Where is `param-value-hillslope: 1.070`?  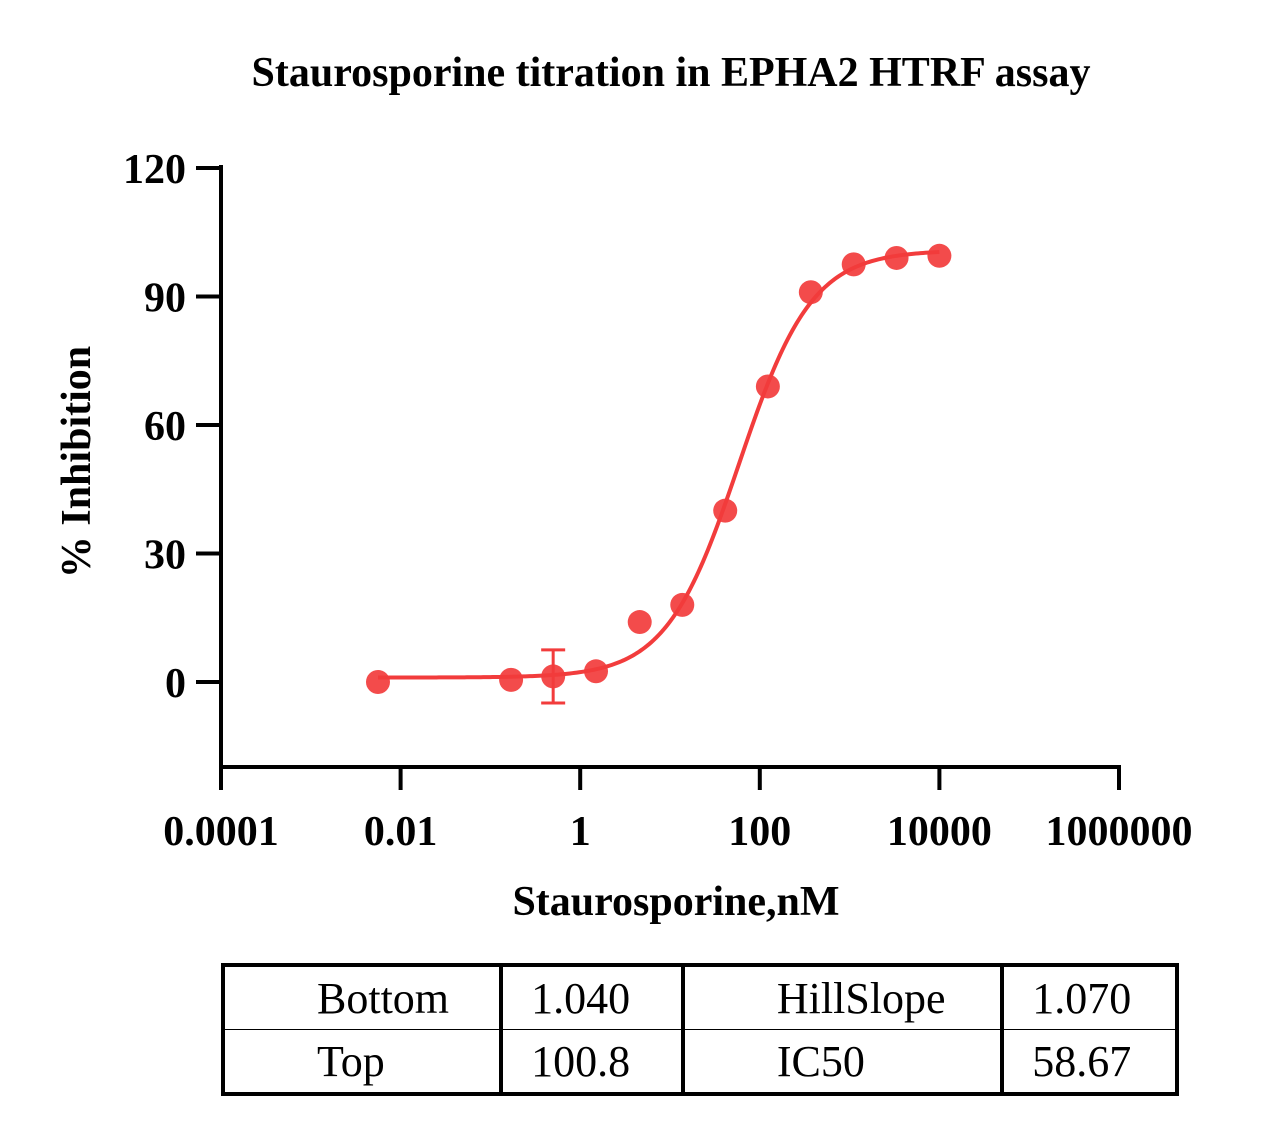 param-value-hillslope: 1.070 is located at coordinates (1089, 997).